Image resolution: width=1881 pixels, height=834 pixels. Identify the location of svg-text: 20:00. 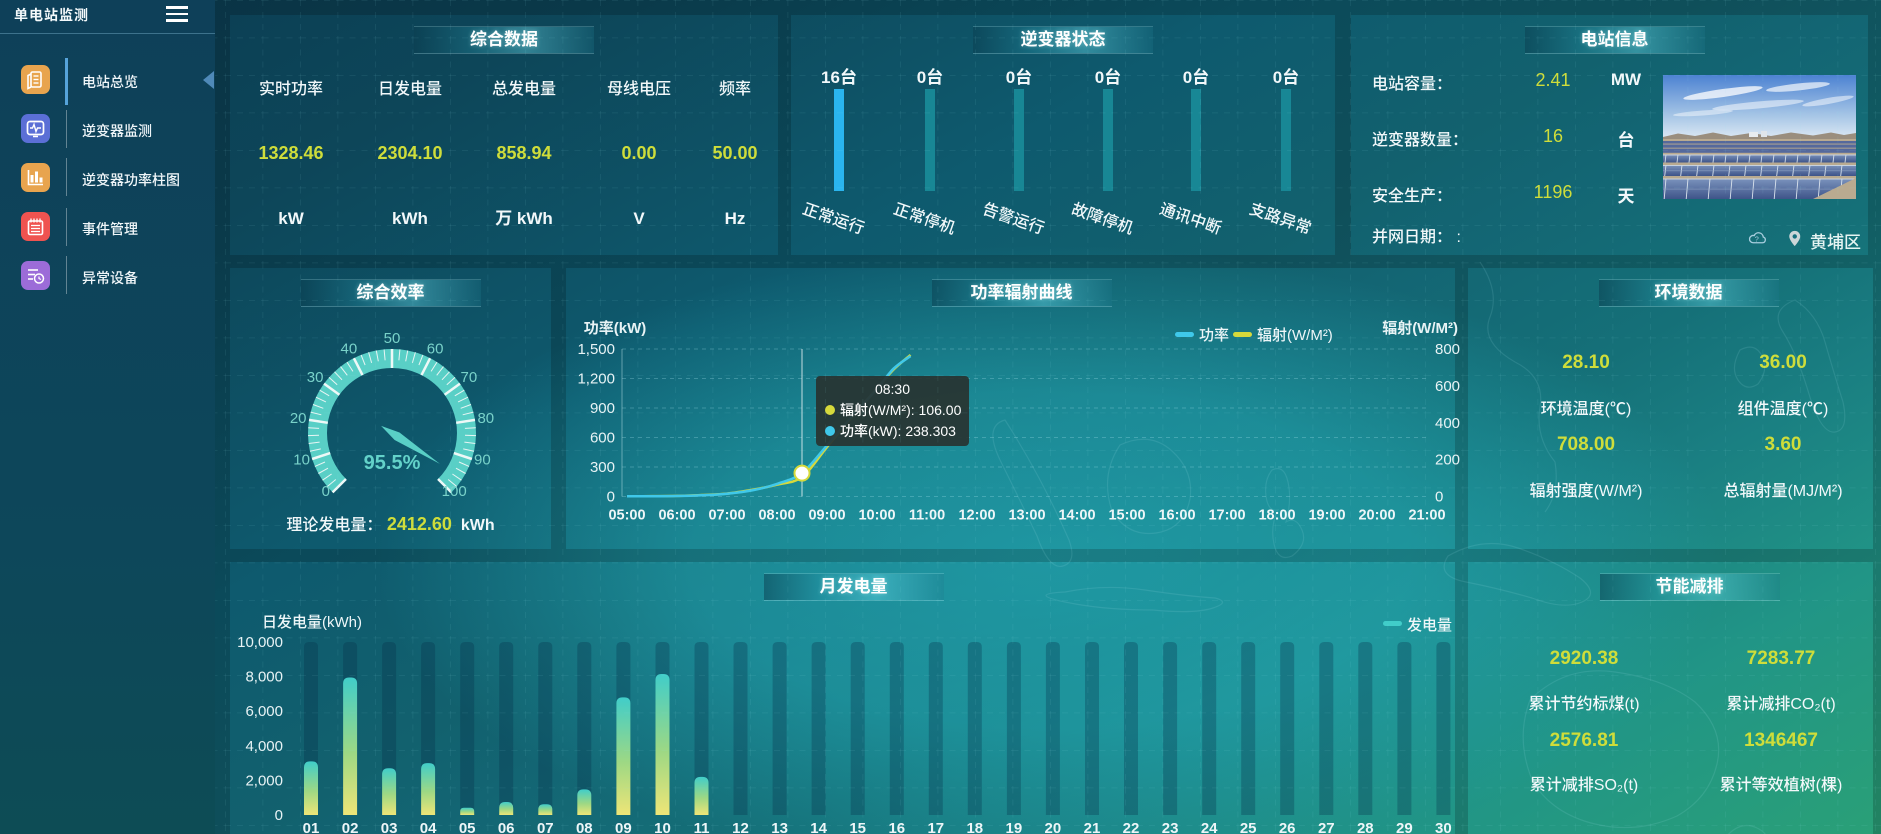
(1376, 516).